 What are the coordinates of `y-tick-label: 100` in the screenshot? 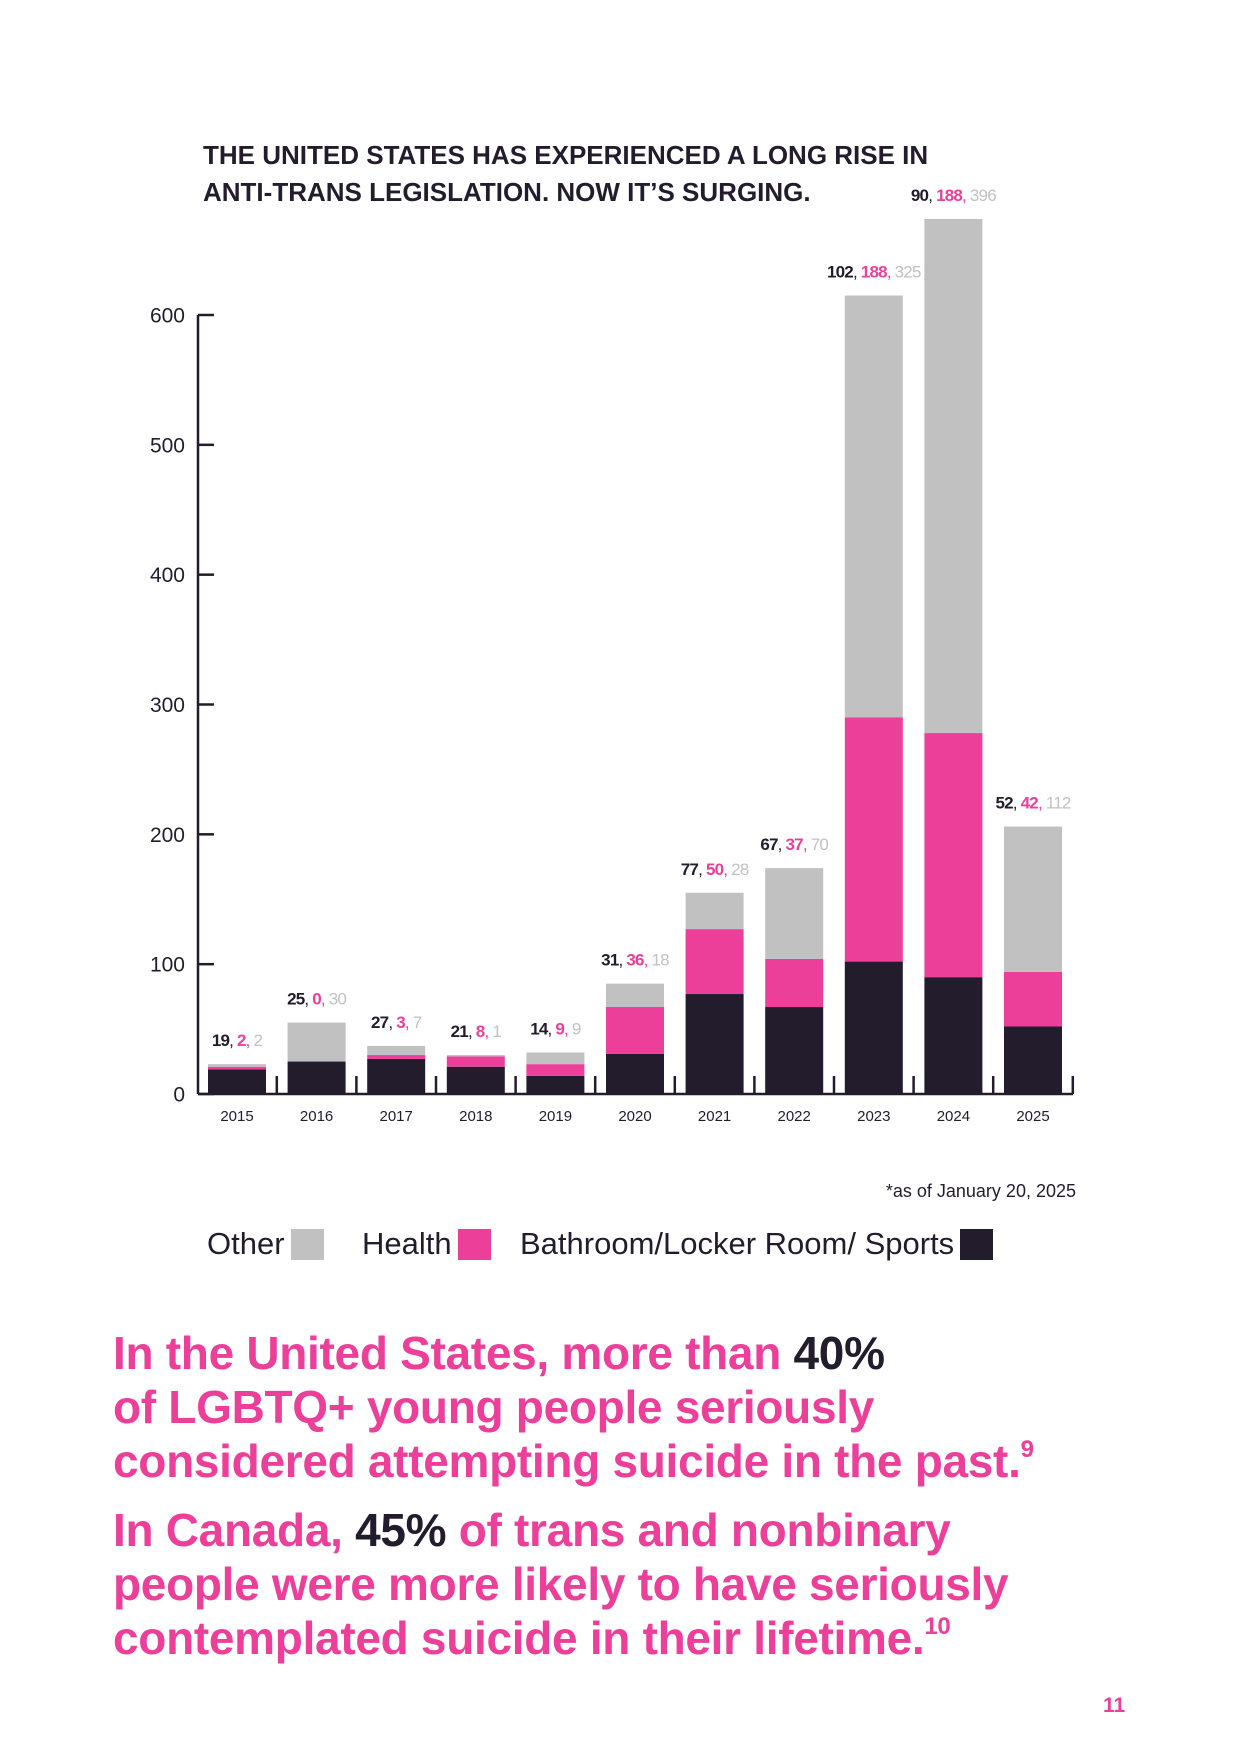 It's located at (167, 965).